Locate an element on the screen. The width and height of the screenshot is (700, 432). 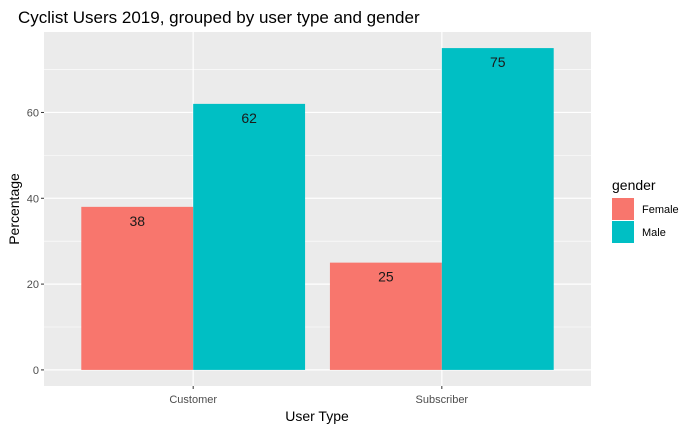
x-axis: Customer Subscriber is located at coordinates (318, 396).